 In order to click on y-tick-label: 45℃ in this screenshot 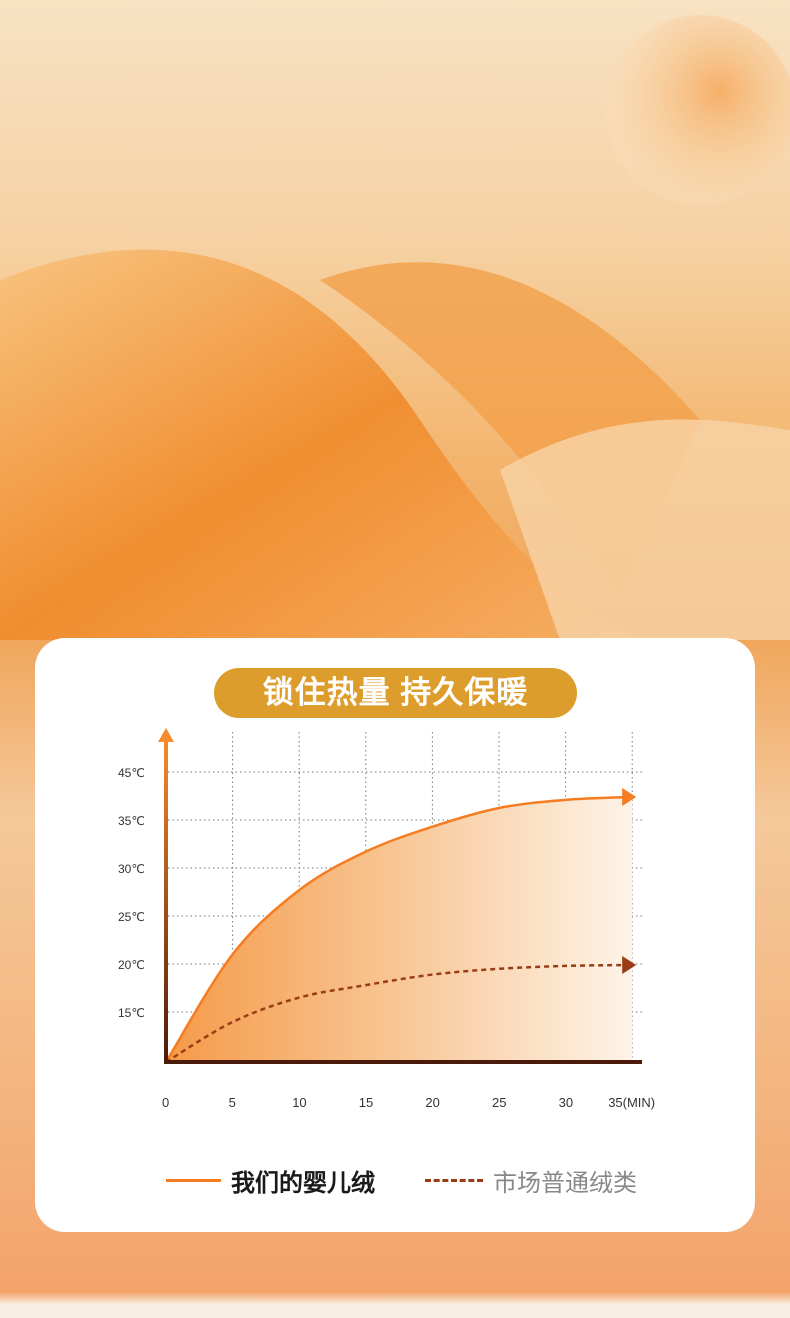, I will do `click(131, 773)`.